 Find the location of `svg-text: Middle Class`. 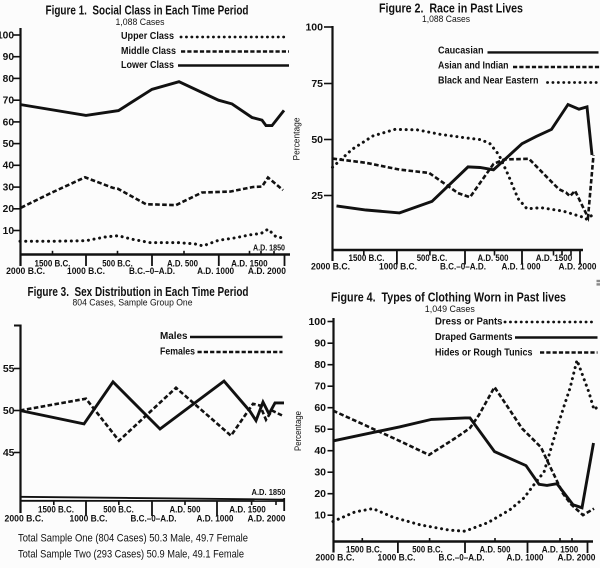

svg-text: Middle Class is located at coordinates (148, 51).